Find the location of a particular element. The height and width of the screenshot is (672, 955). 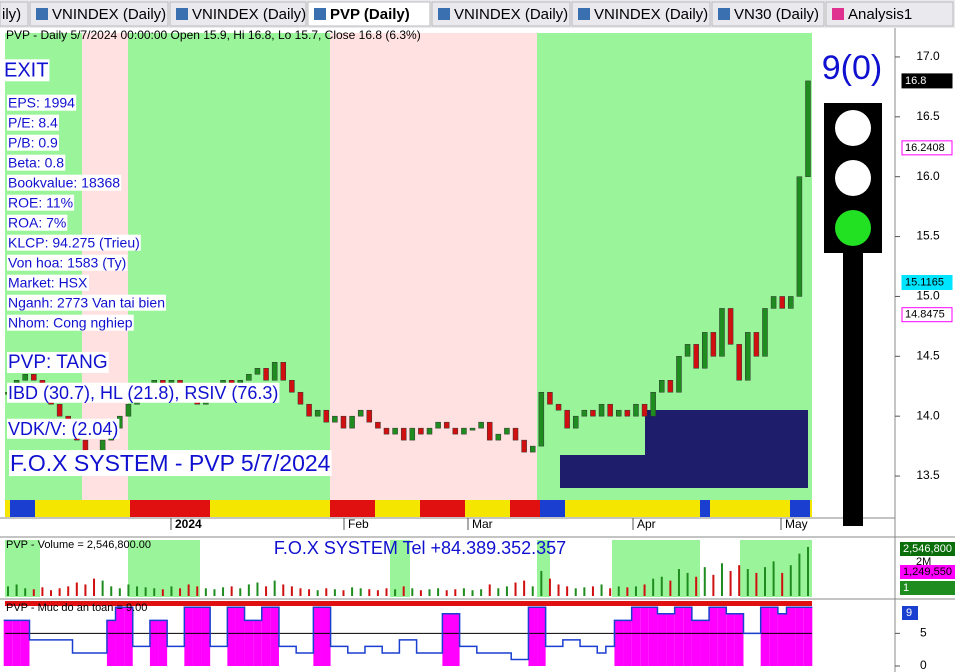

date-label: Mar is located at coordinates (482, 524).